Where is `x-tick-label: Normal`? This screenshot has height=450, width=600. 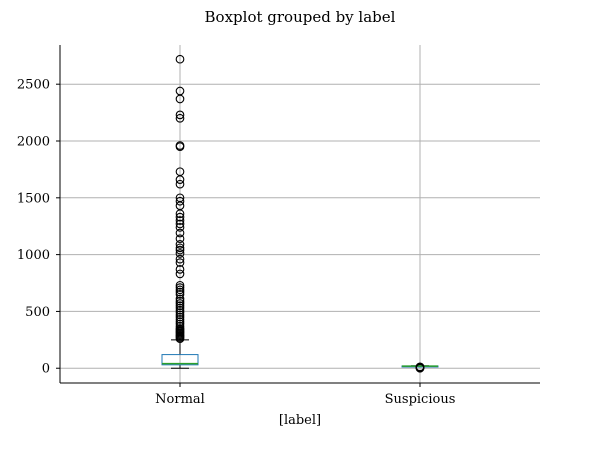
x-tick-label: Normal is located at coordinates (180, 399).